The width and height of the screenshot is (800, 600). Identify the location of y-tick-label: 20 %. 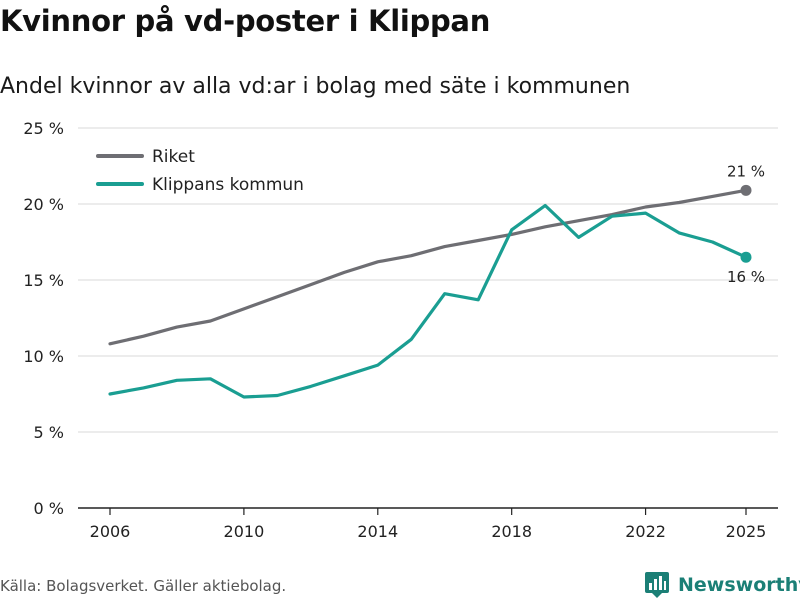
(43, 204).